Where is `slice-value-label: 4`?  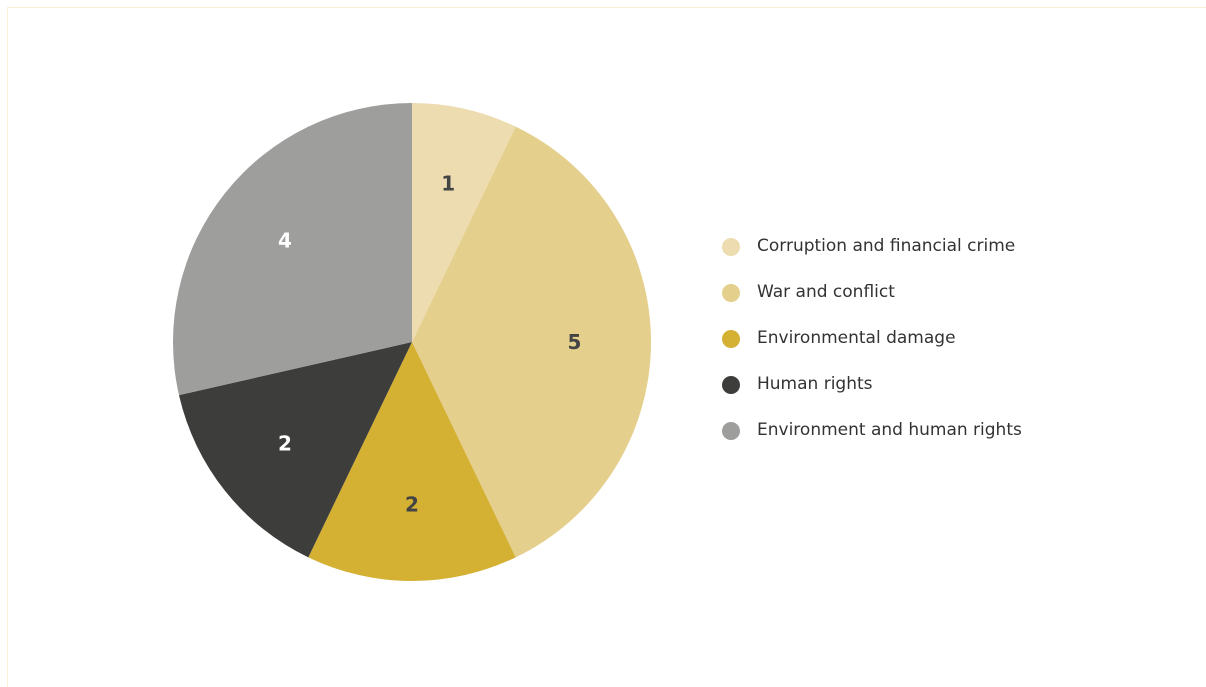
slice-value-label: 4 is located at coordinates (285, 241).